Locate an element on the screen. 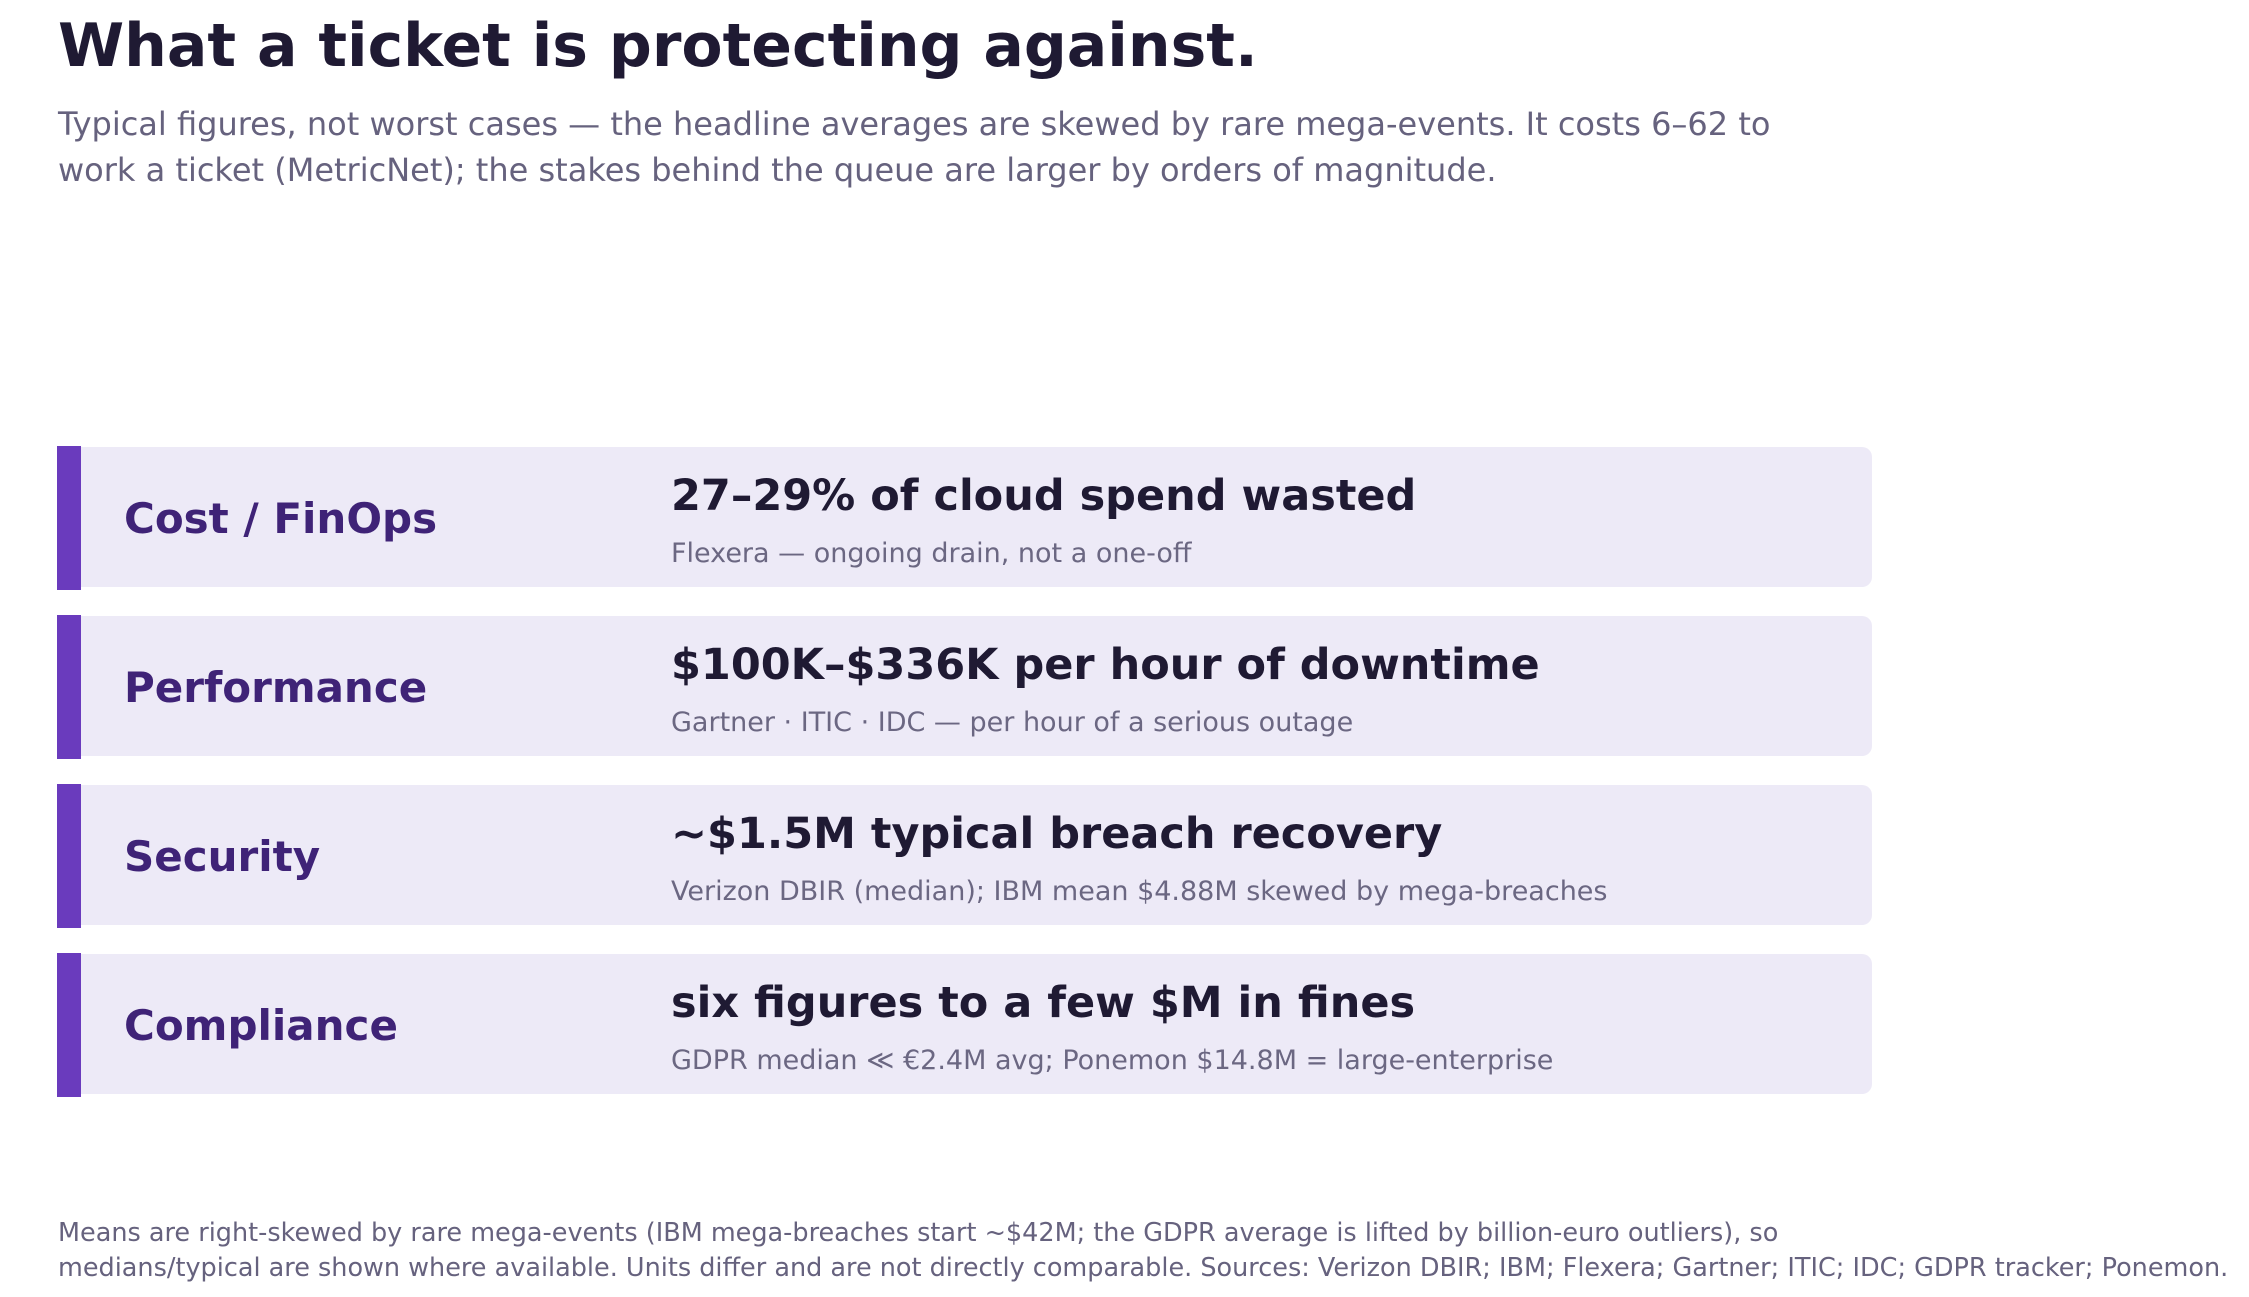 The image size is (2249, 1297). row-headline: ~$1.5M typical breach recovery is located at coordinates (1057, 834).